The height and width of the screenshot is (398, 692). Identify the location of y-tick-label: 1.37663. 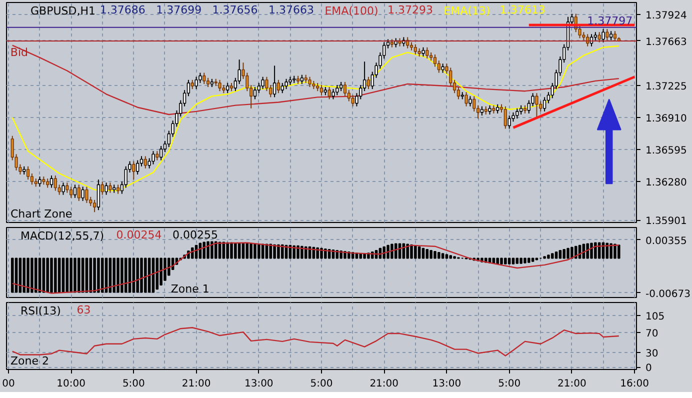
(666, 42).